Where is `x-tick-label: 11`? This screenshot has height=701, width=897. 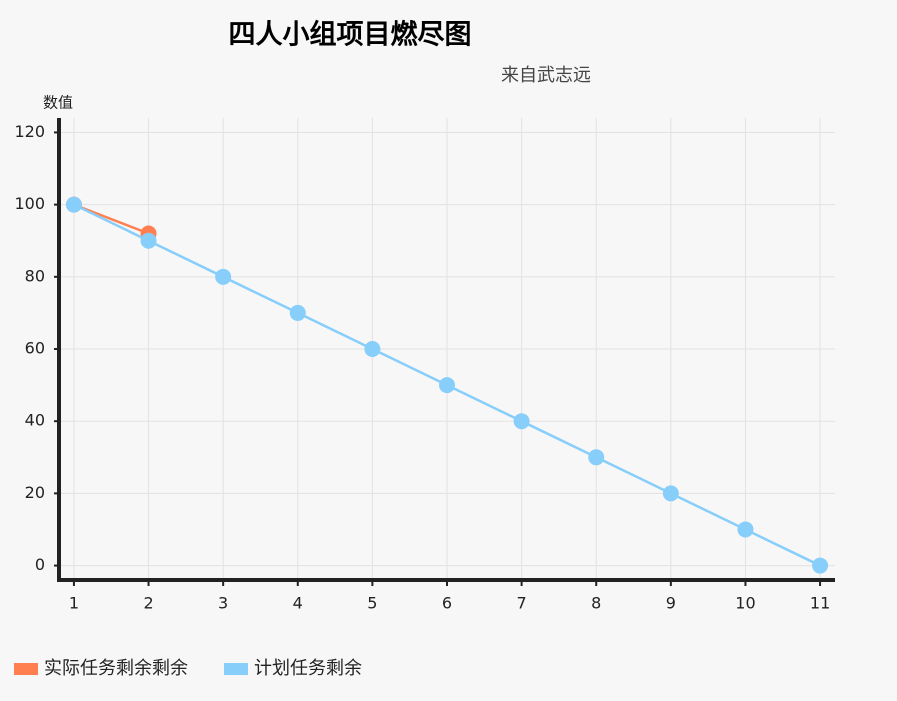
x-tick-label: 11 is located at coordinates (820, 603).